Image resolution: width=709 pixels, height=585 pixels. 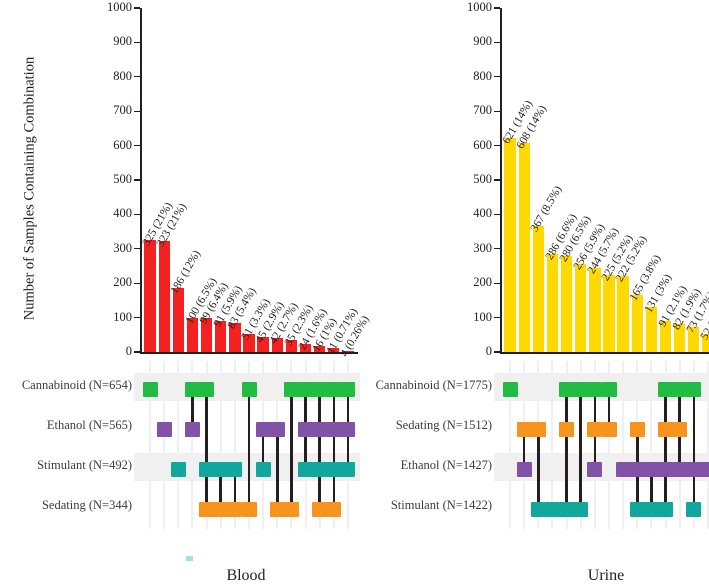 What do you see at coordinates (524, 469) in the screenshot?
I see `matrix-dot-urine-1-ethanol` at bounding box center [524, 469].